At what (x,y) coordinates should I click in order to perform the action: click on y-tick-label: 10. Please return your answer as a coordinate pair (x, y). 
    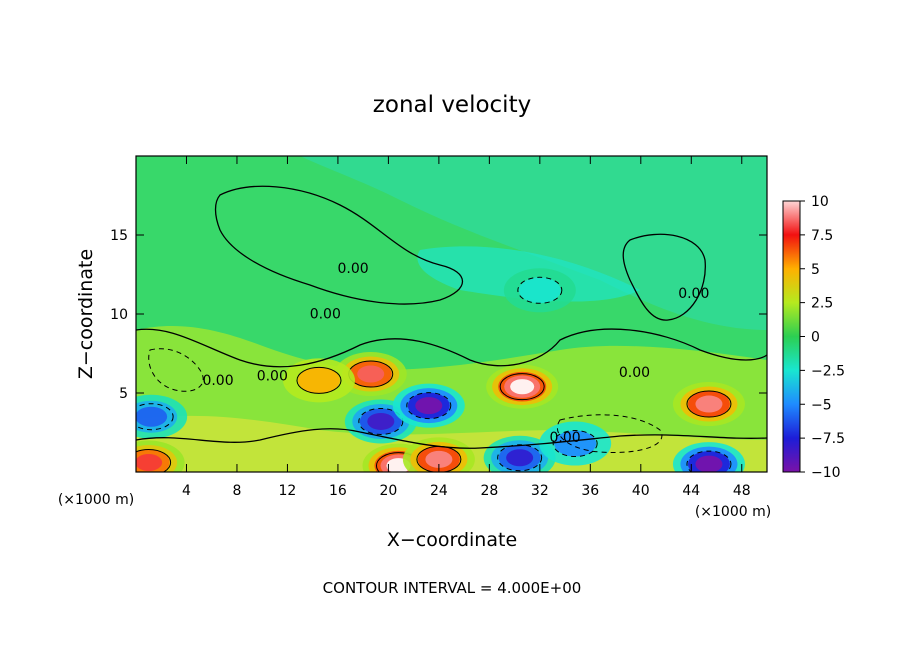
    Looking at the image, I should click on (119, 315).